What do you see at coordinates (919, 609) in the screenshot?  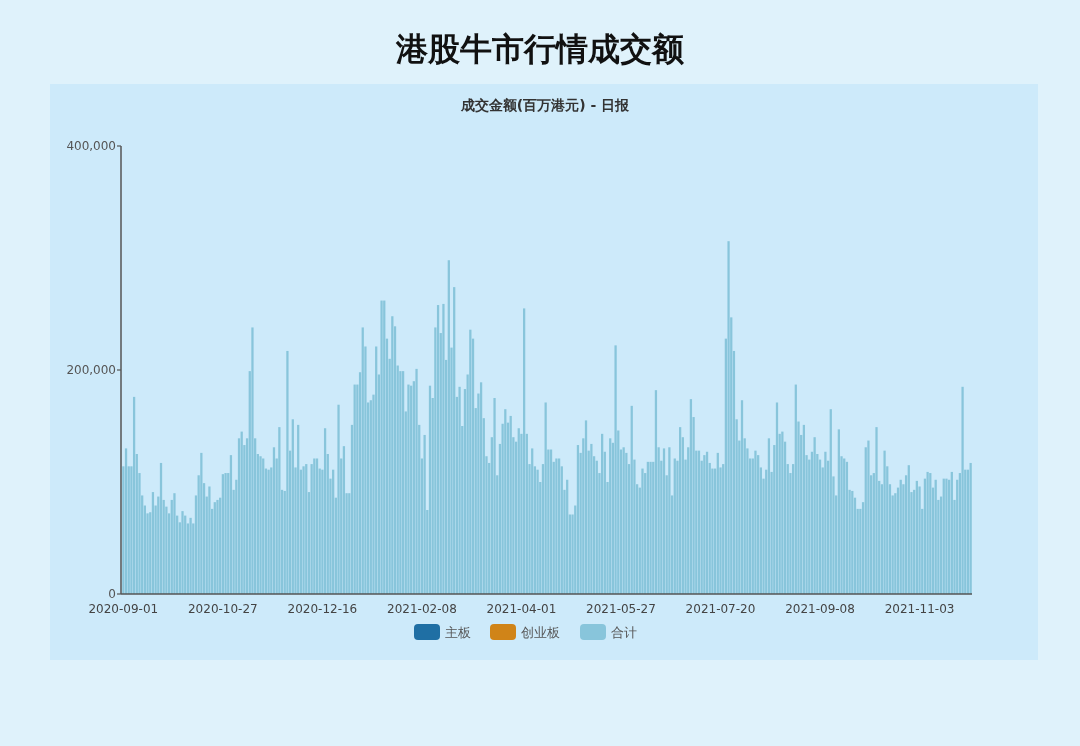 I see `x-tick-label: 2021-11-03` at bounding box center [919, 609].